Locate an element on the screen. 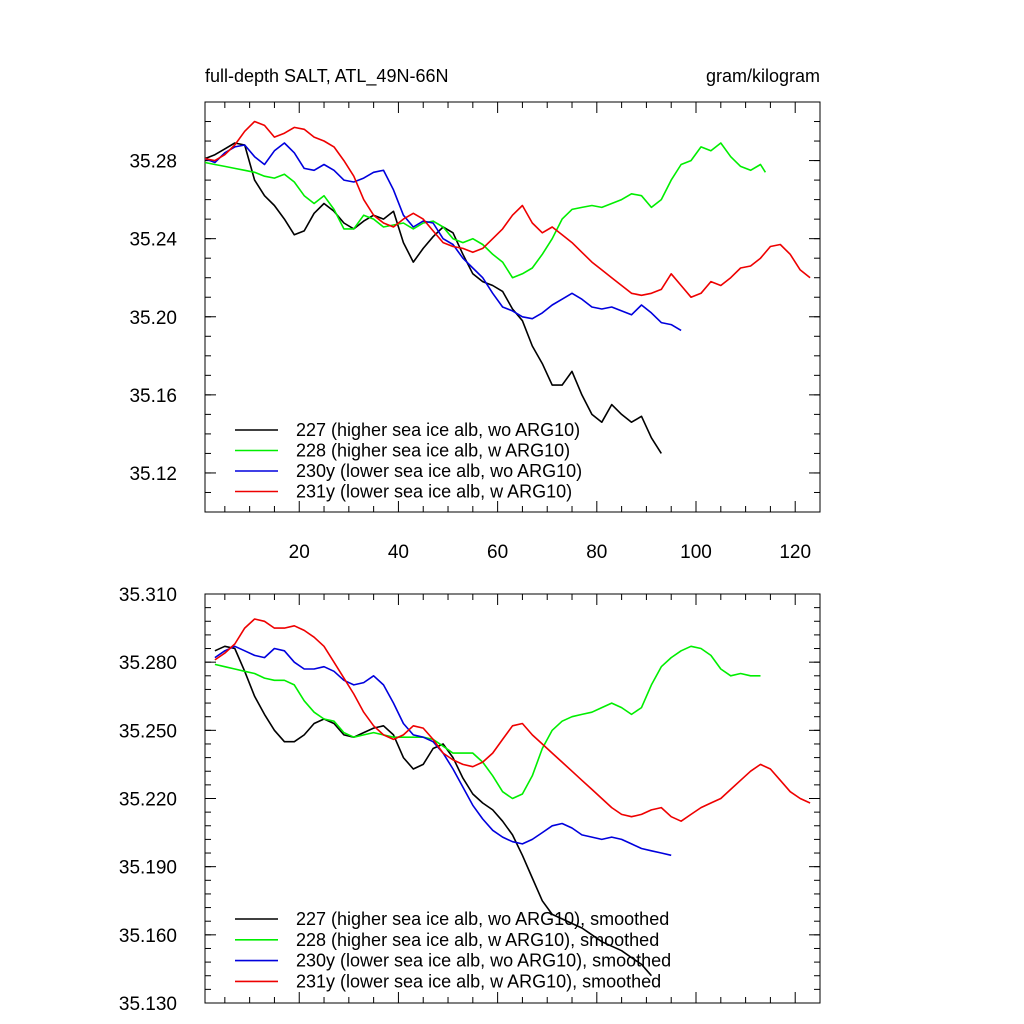  y-tick-label: 35.280 is located at coordinates (148, 663).